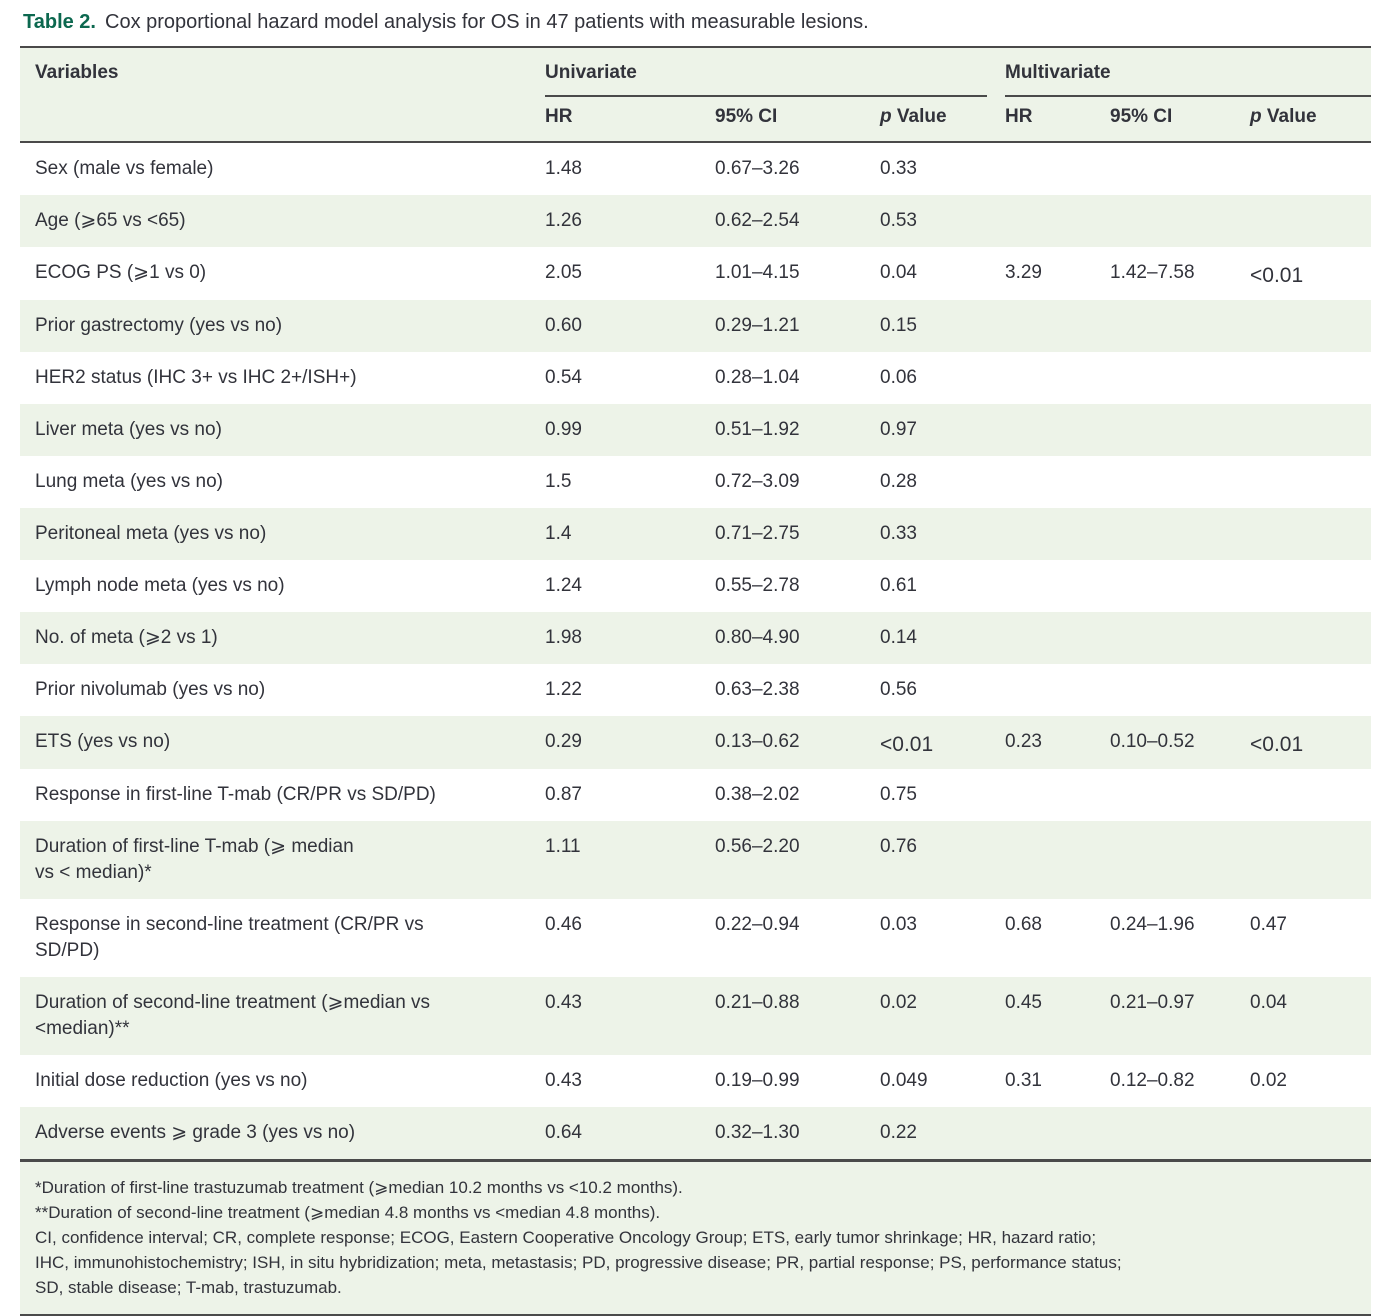 The width and height of the screenshot is (1391, 1316). What do you see at coordinates (1058, 72) in the screenshot?
I see `multivariate-label: Multivariate` at bounding box center [1058, 72].